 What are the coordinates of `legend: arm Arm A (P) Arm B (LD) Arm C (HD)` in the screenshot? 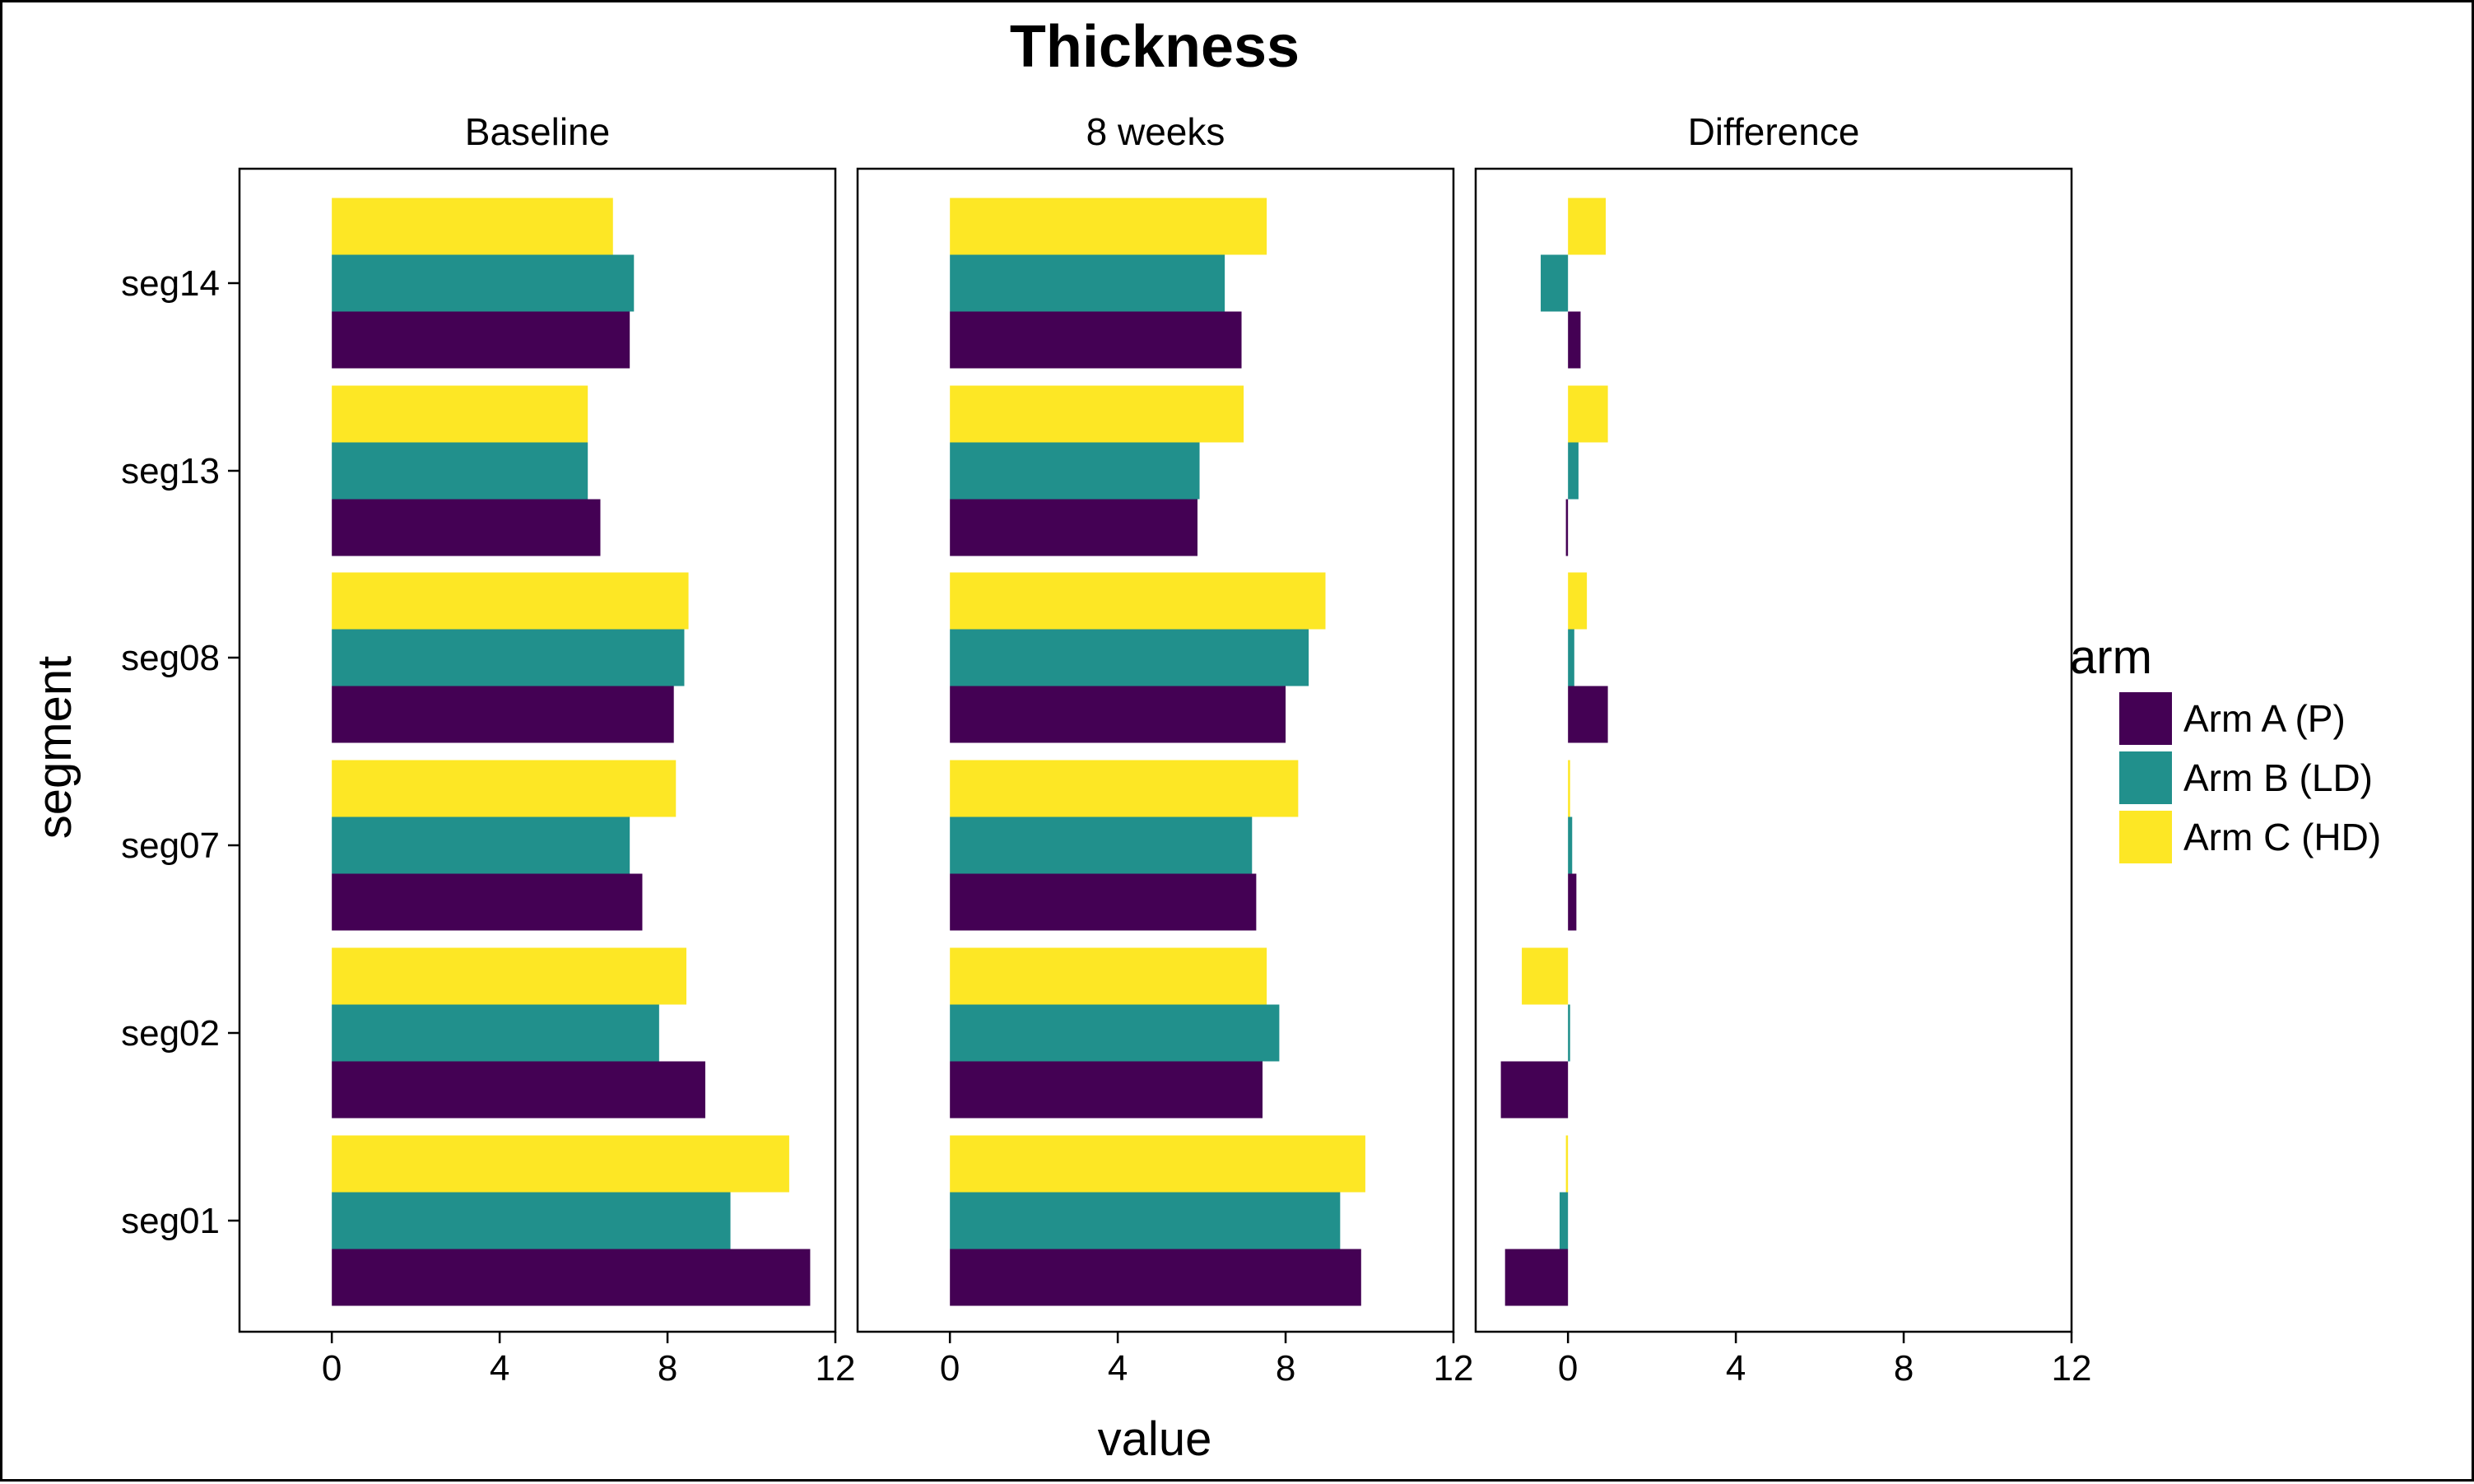 It's located at (2225, 746).